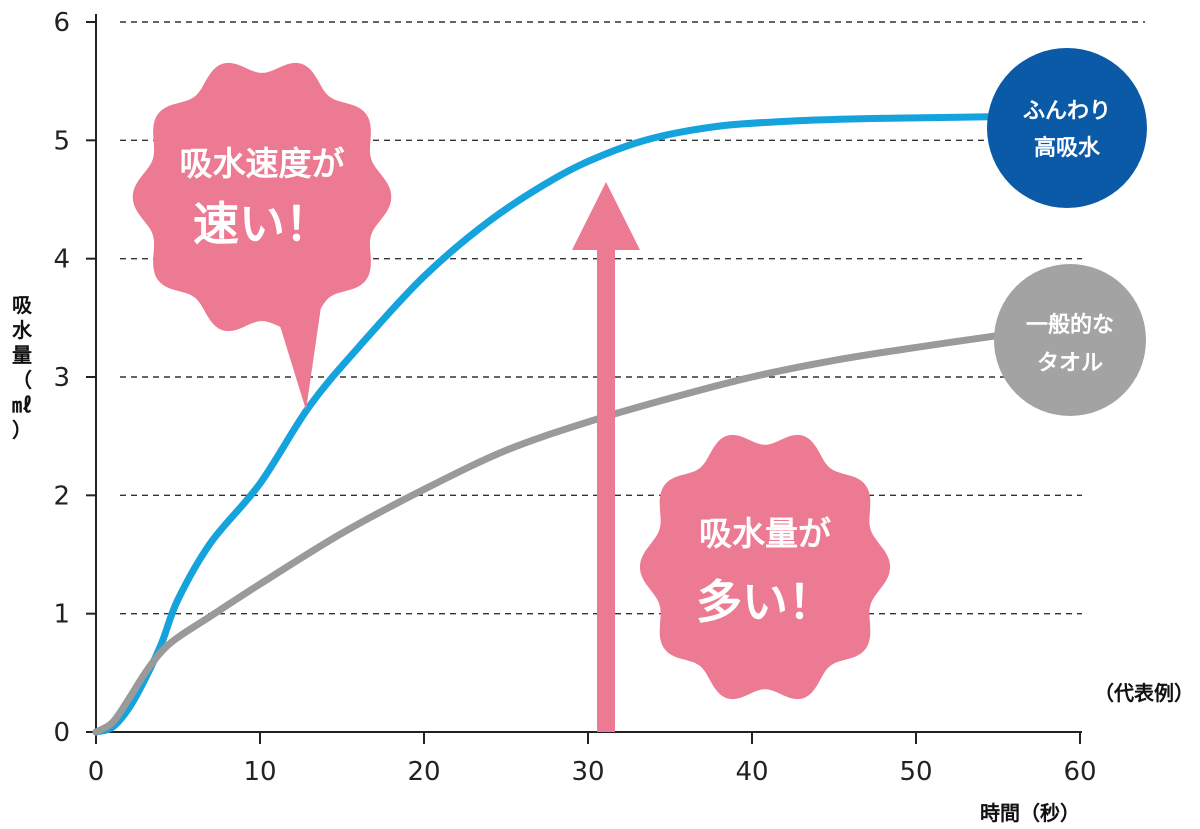 This screenshot has width=1200, height=829. What do you see at coordinates (915, 772) in the screenshot?
I see `x-tick-label: 50` at bounding box center [915, 772].